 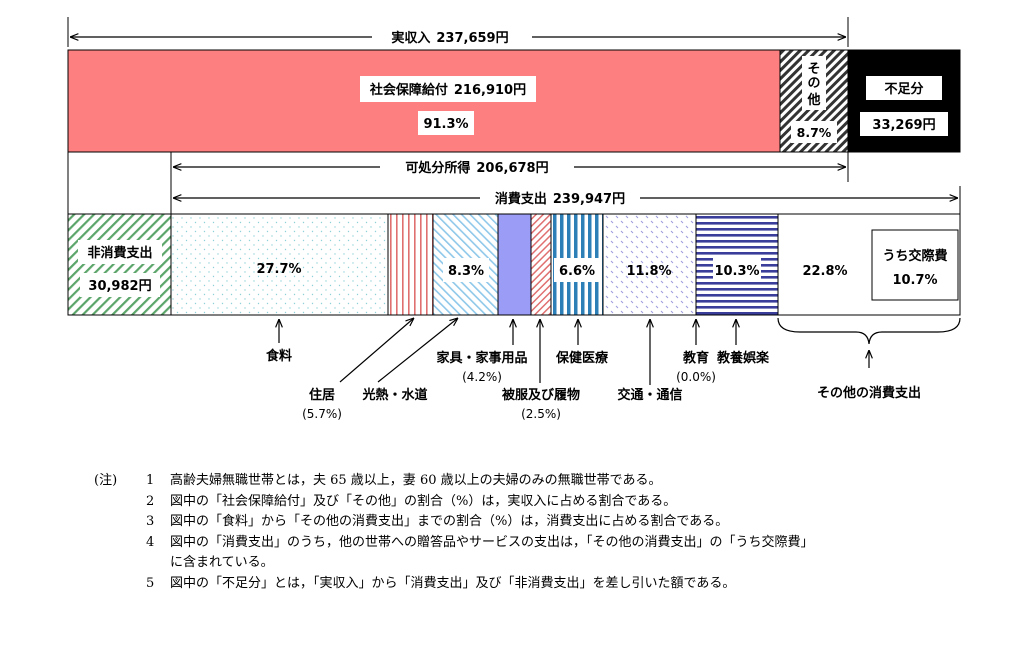 I want to click on culture-pct-box, so click(x=737, y=270).